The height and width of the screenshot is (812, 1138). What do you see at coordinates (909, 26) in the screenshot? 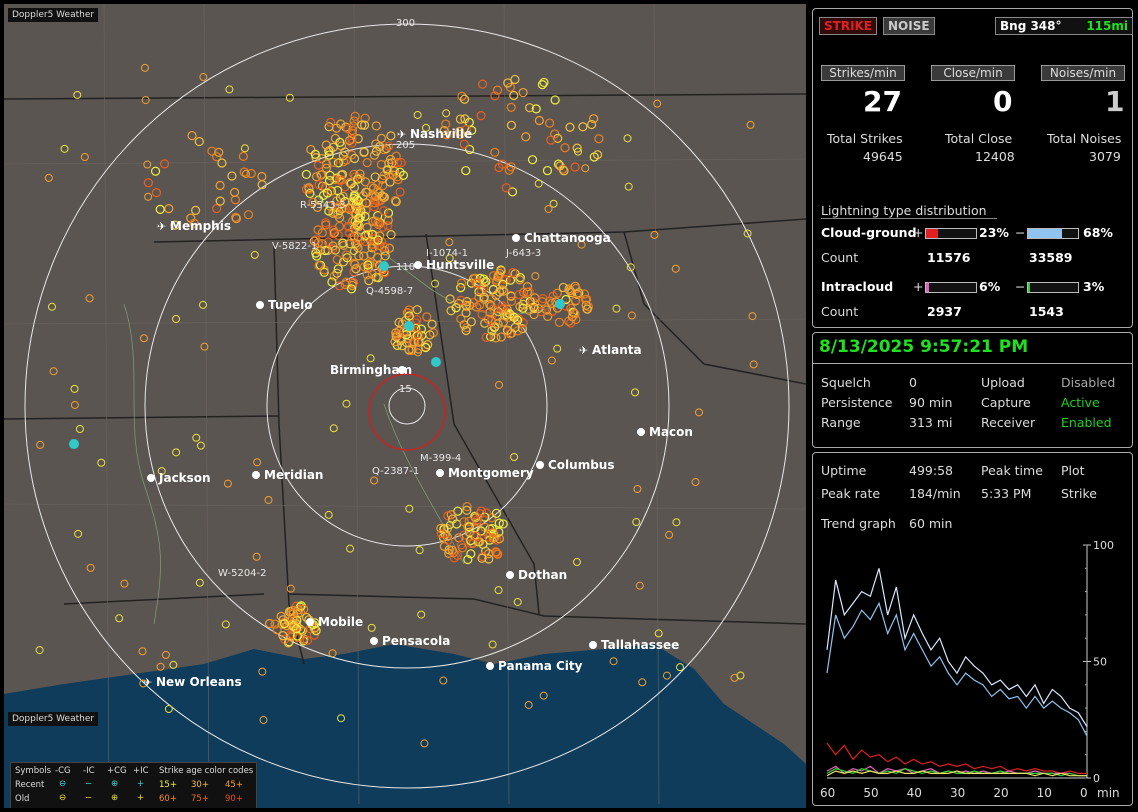
I see `noise-button: NOISE` at bounding box center [909, 26].